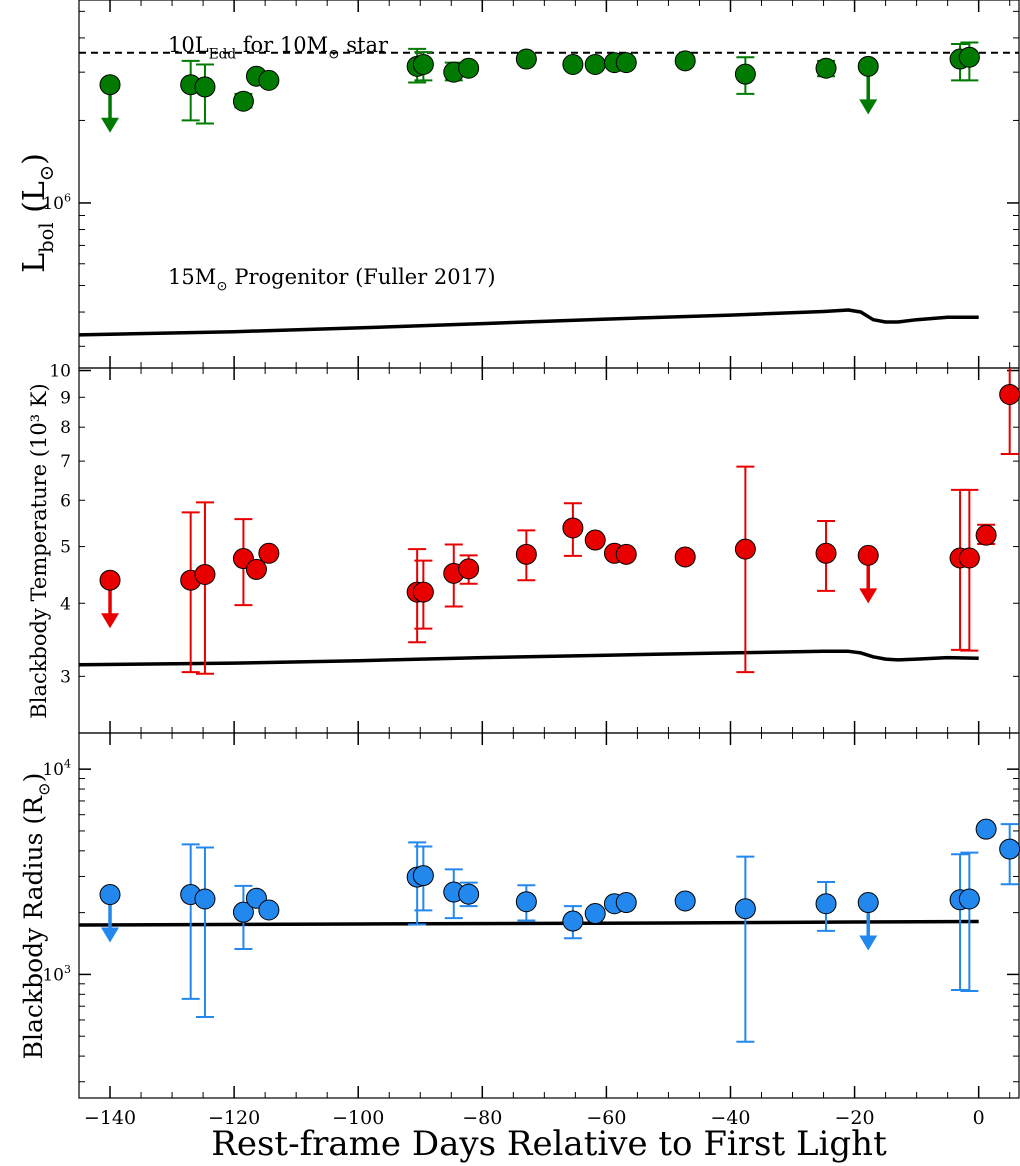  I want to click on x-tick-label: −120, so click(234, 1118).